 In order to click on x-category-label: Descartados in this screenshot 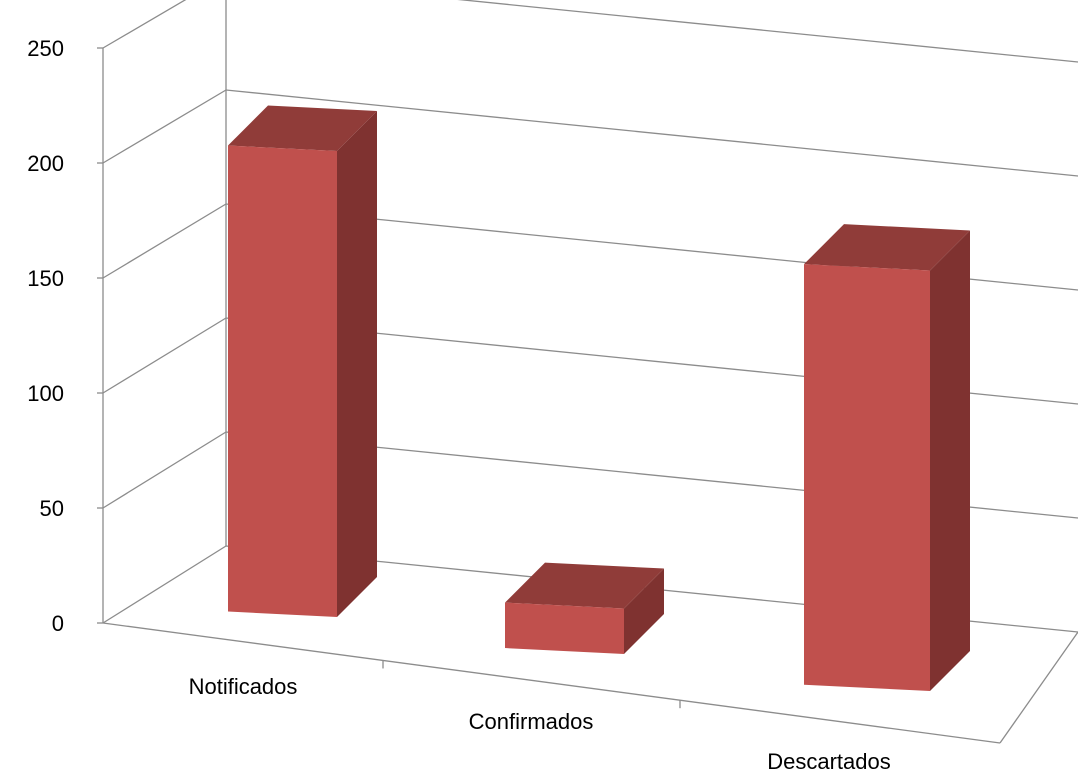, I will do `click(829, 761)`.